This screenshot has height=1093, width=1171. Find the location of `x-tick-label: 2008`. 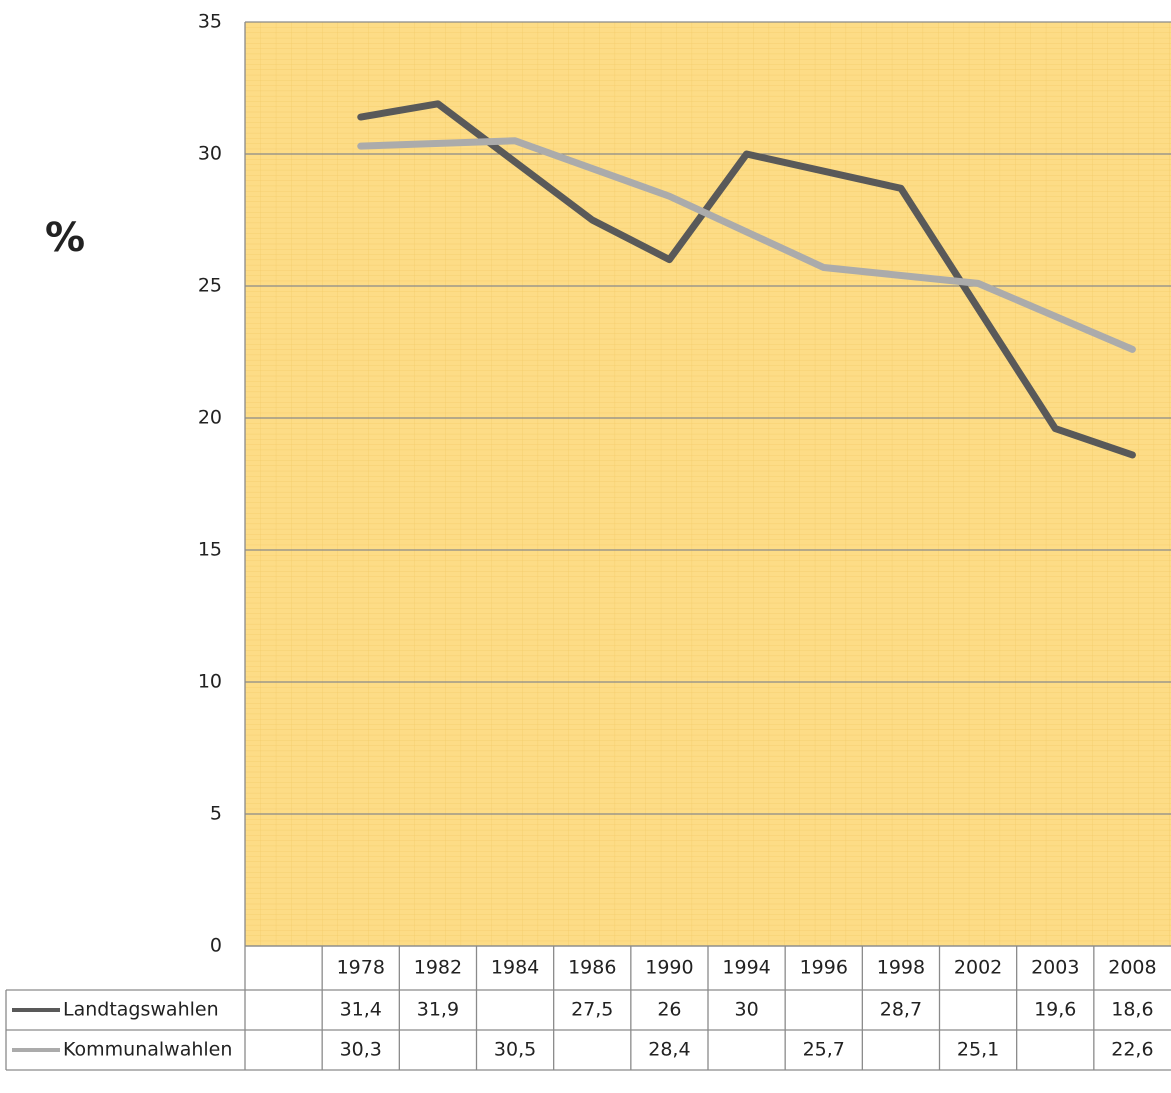

x-tick-label: 2008 is located at coordinates (1132, 968).